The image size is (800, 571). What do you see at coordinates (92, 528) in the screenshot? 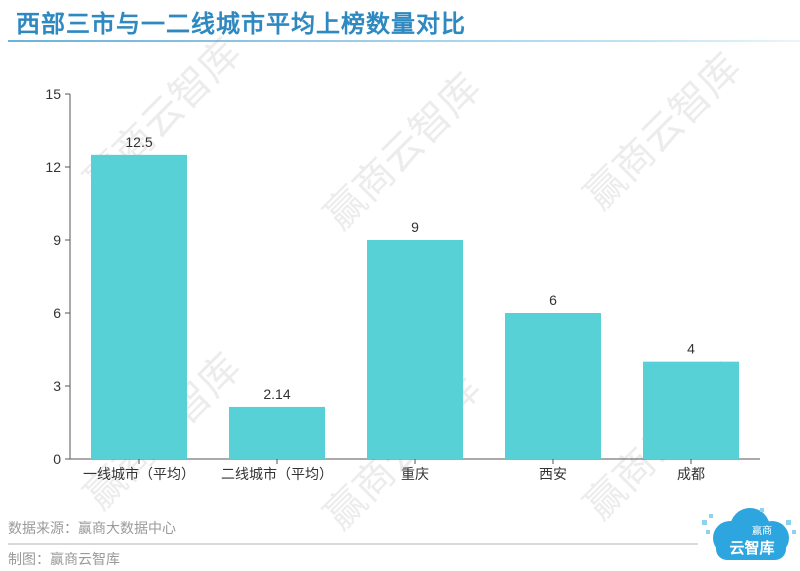
I see `data-source-note: 数据来源：赢商大数据中心` at bounding box center [92, 528].